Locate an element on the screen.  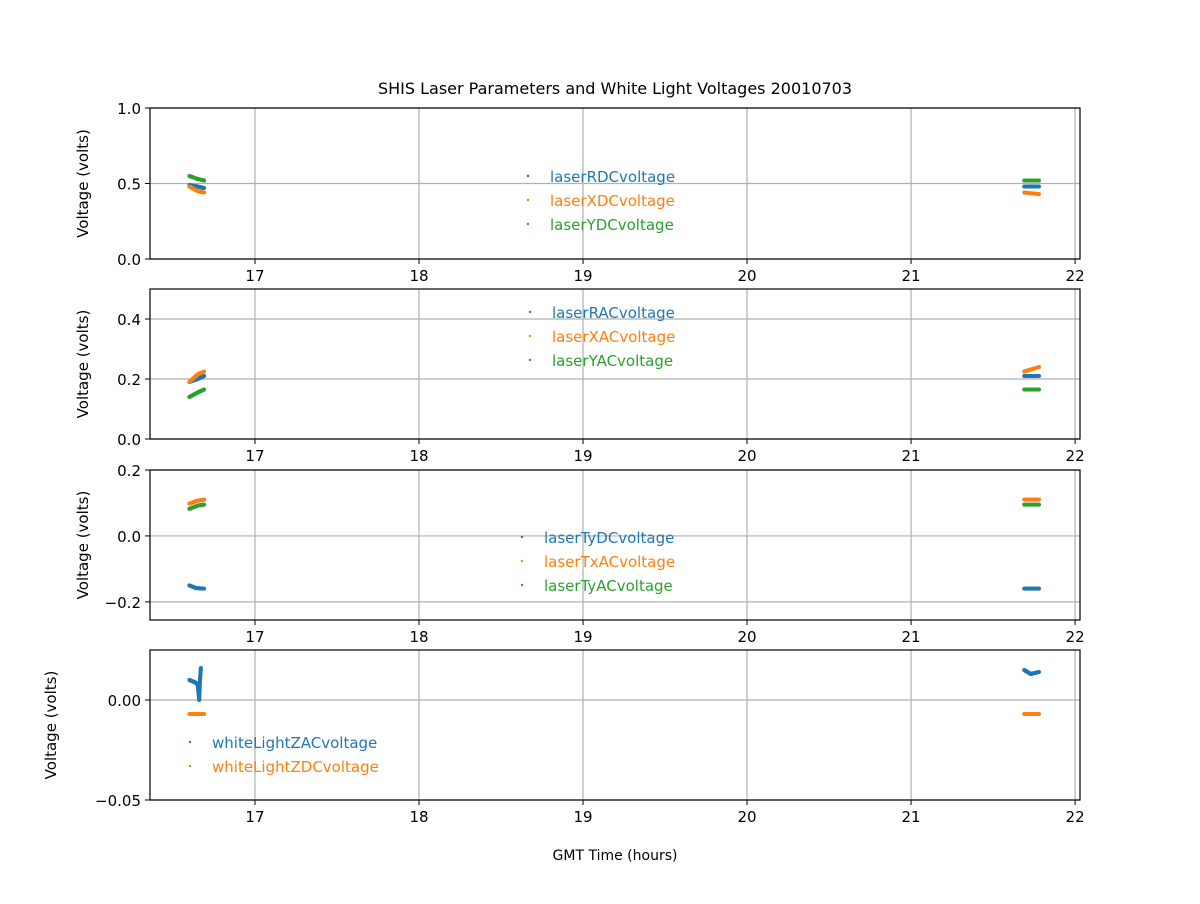
legend-label: laserXDCvoltage is located at coordinates (612, 201).